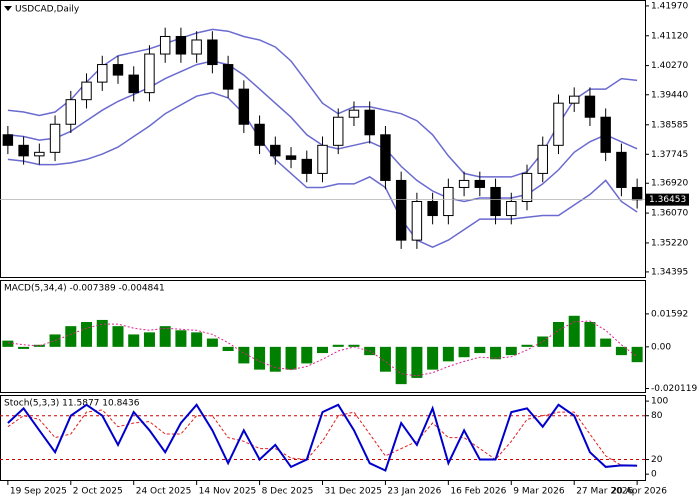  What do you see at coordinates (539, 492) in the screenshot?
I see `x-tick-label: 9 Mar 2026` at bounding box center [539, 492].